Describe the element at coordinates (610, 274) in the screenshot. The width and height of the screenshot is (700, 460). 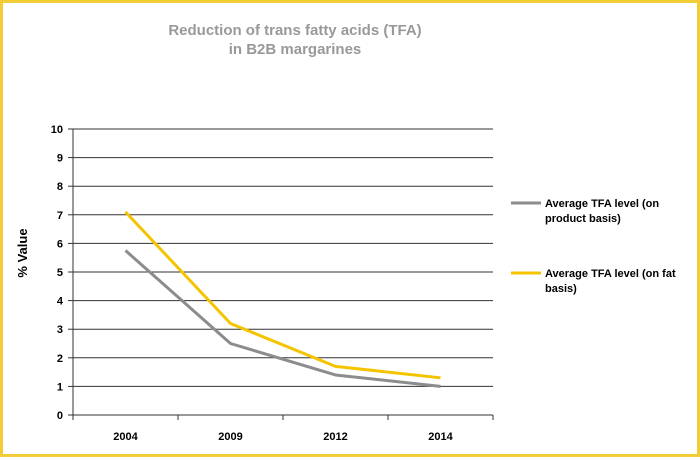
I see `legend-label: Average TFA level (on fat` at that location.